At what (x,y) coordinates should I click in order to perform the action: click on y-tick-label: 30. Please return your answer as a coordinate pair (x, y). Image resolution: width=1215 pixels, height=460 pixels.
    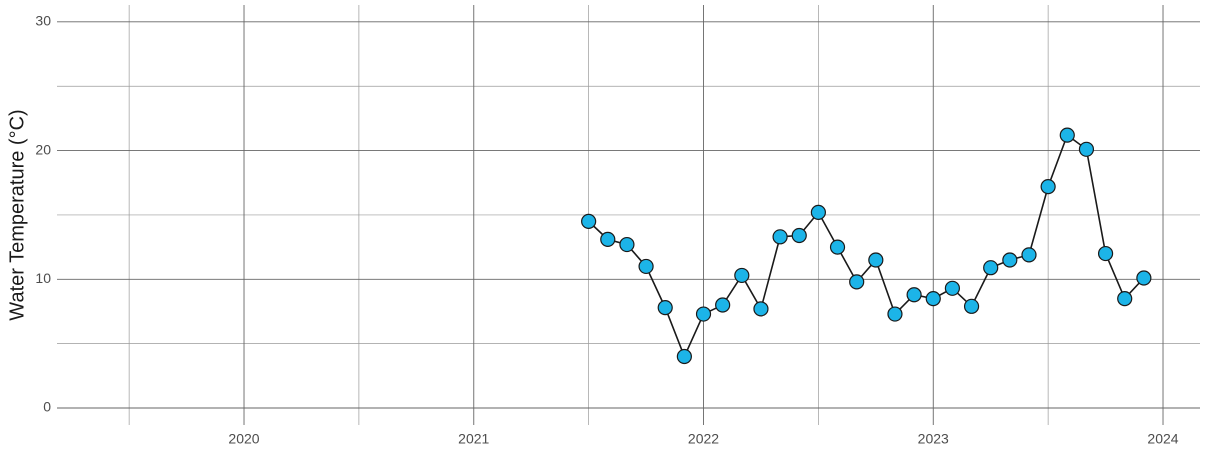
    Looking at the image, I should click on (43, 21).